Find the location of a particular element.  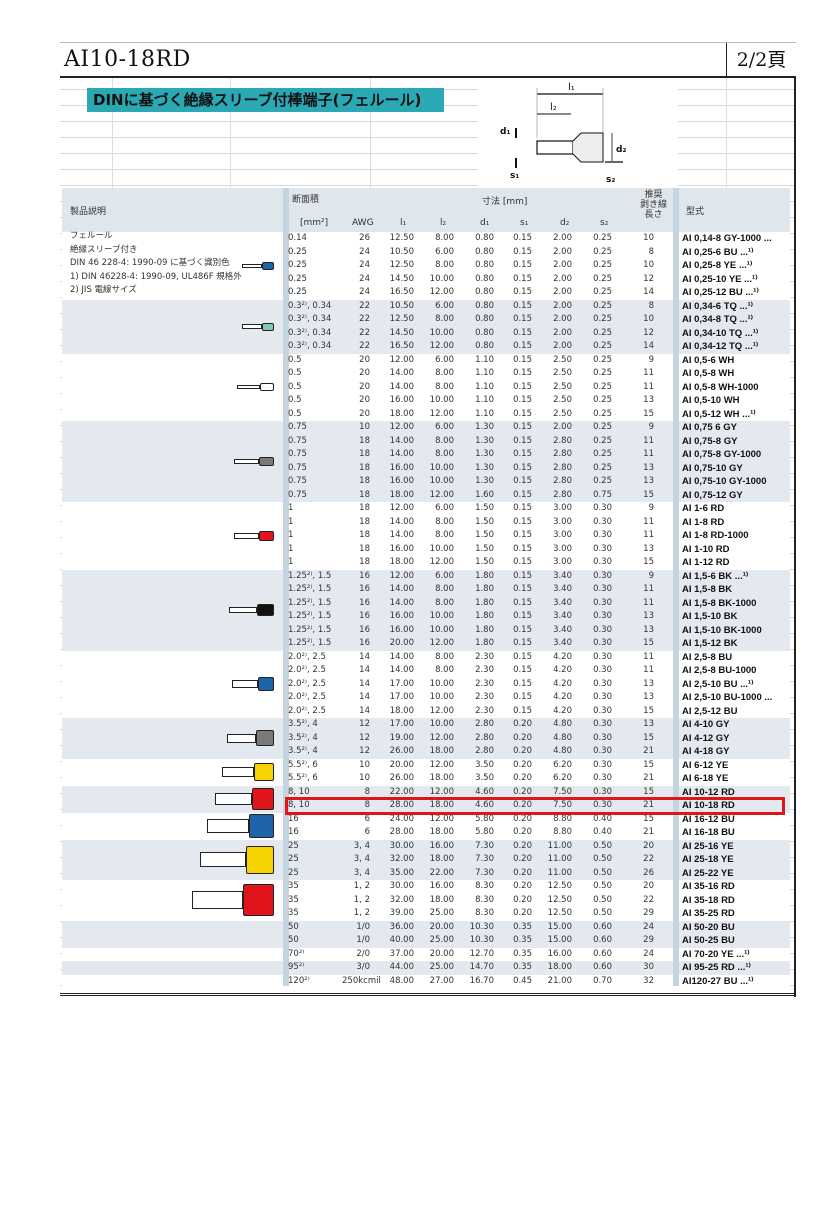

cell: 0.5 is located at coordinates (295, 373).